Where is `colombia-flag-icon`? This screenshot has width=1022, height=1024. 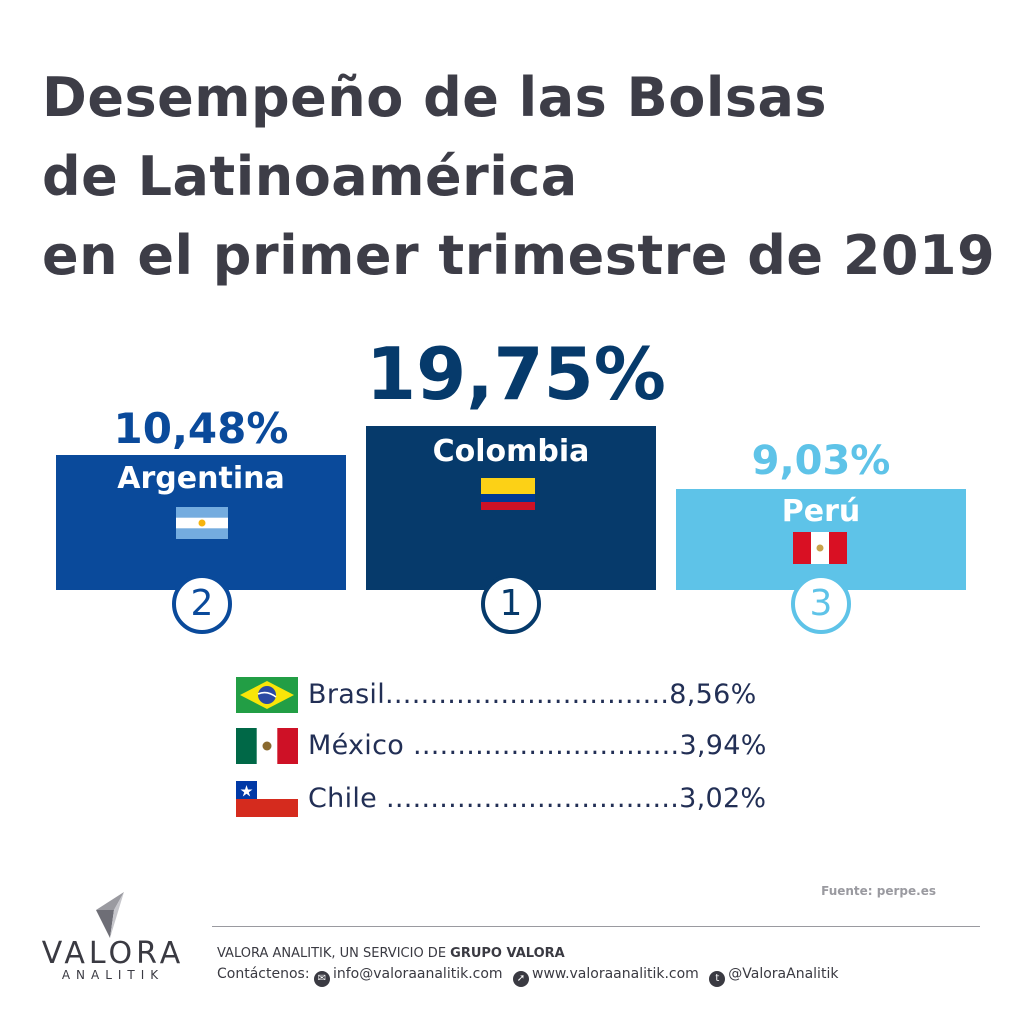
colombia-flag-icon is located at coordinates (508, 494).